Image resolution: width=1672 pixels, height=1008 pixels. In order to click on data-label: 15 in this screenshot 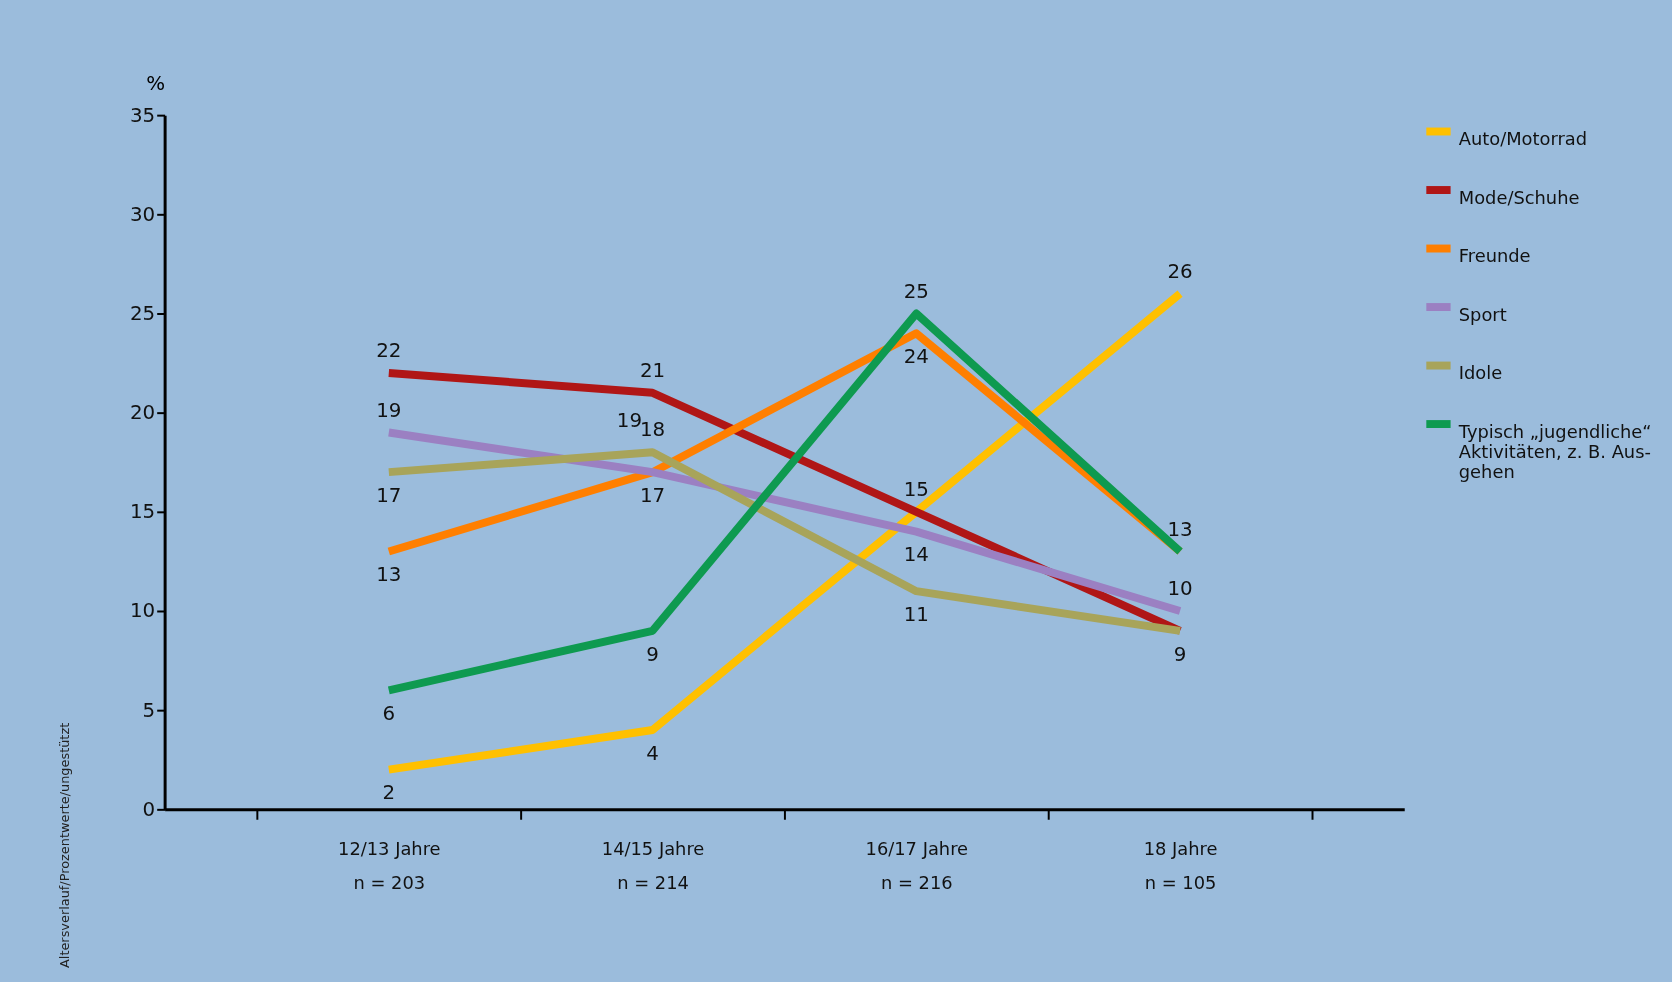, I will do `click(916, 489)`.